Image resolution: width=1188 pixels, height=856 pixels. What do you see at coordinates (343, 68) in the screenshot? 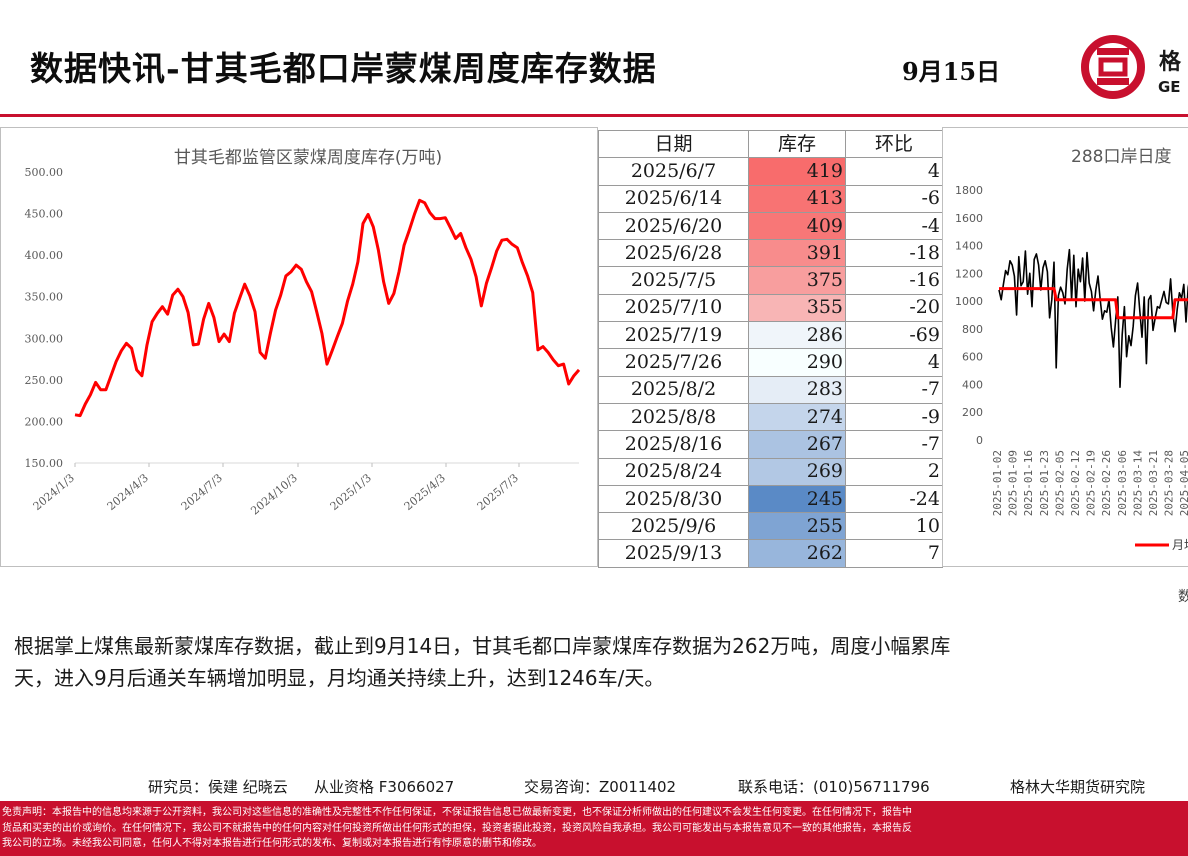
I see `page-title: 数据快讯-甘其毛都口岸蒙煤周度库存数据` at bounding box center [343, 68].